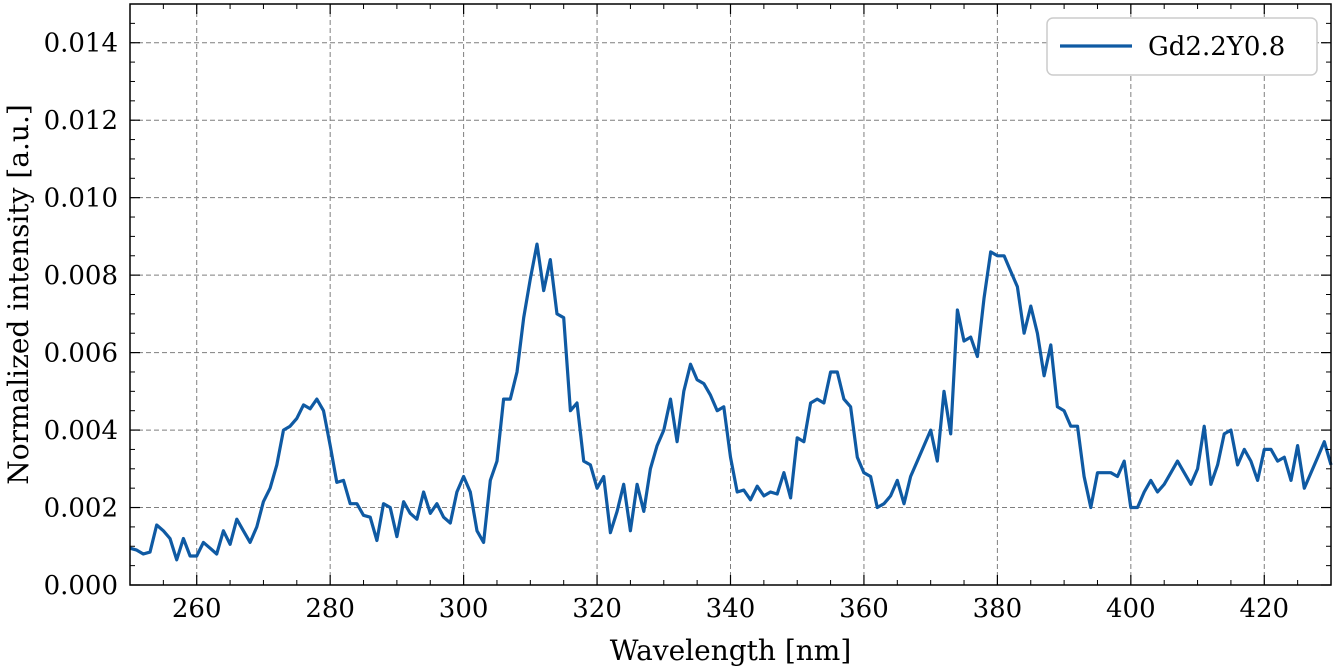 This screenshot has width=1335, height=670. Describe the element at coordinates (1264, 609) in the screenshot. I see `x-tick-label: 420` at that location.